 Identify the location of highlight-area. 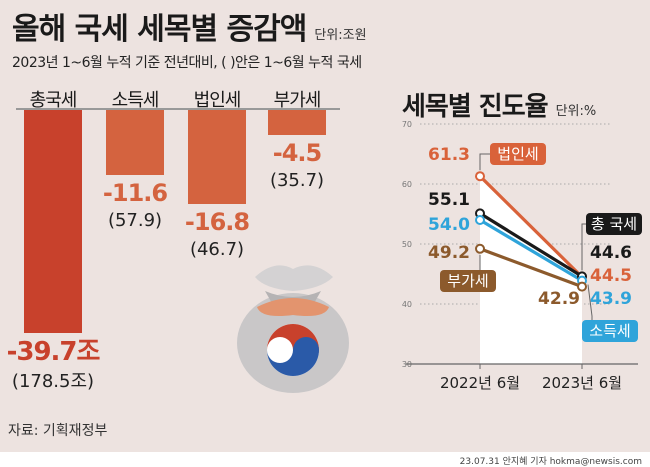
(531, 270).